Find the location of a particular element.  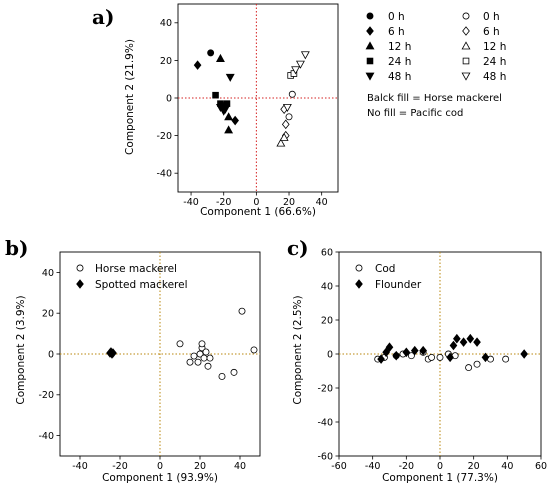

axis-label-y-b: Component 2 (3.9%) is located at coordinates (21, 349).